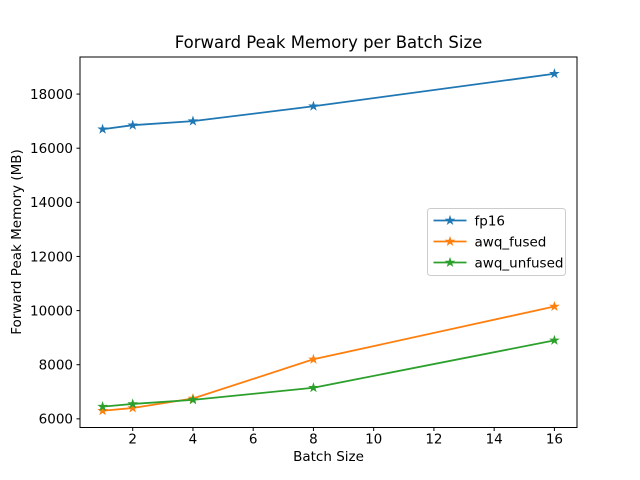 The height and width of the screenshot is (480, 640). I want to click on x-tick-label-4: 4, so click(193, 440).